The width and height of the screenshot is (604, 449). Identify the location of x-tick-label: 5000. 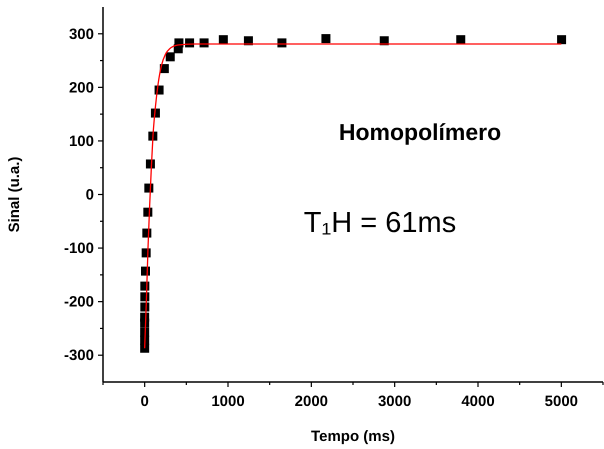
(561, 401).